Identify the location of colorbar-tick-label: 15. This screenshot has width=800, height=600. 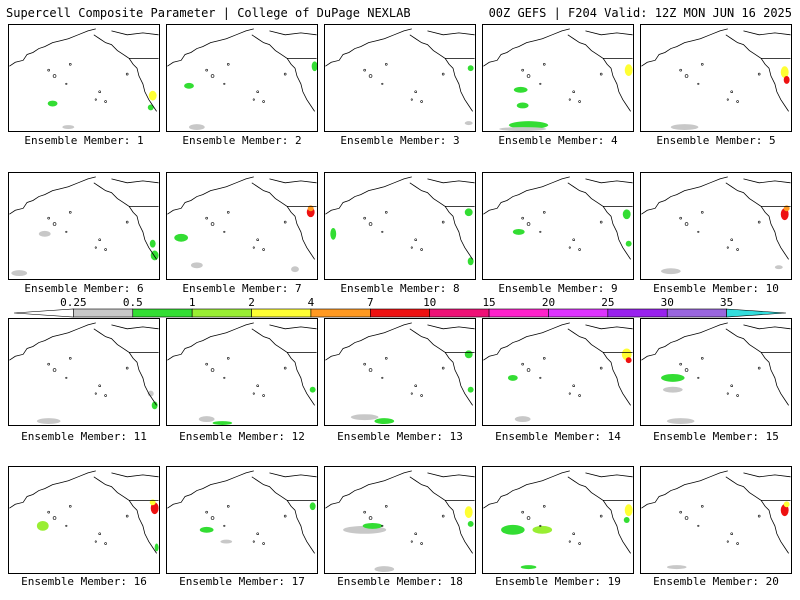
(488, 302).